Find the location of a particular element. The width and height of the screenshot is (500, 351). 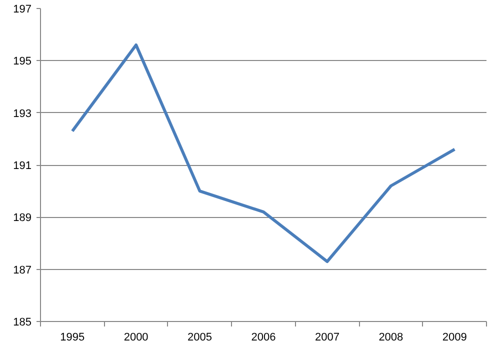

x-tick-label: 2007 is located at coordinates (327, 338).